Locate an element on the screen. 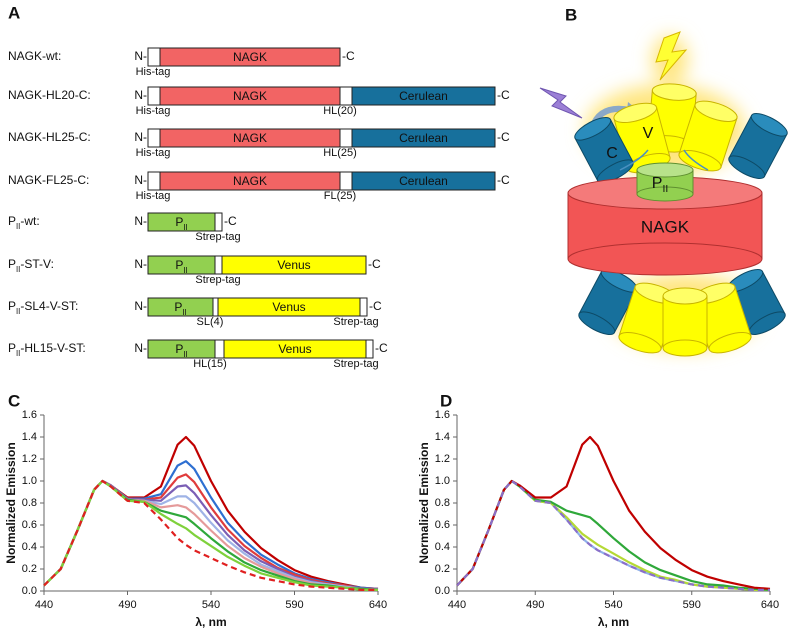  construct-label: NAGK-HL20-C: is located at coordinates (49, 95).